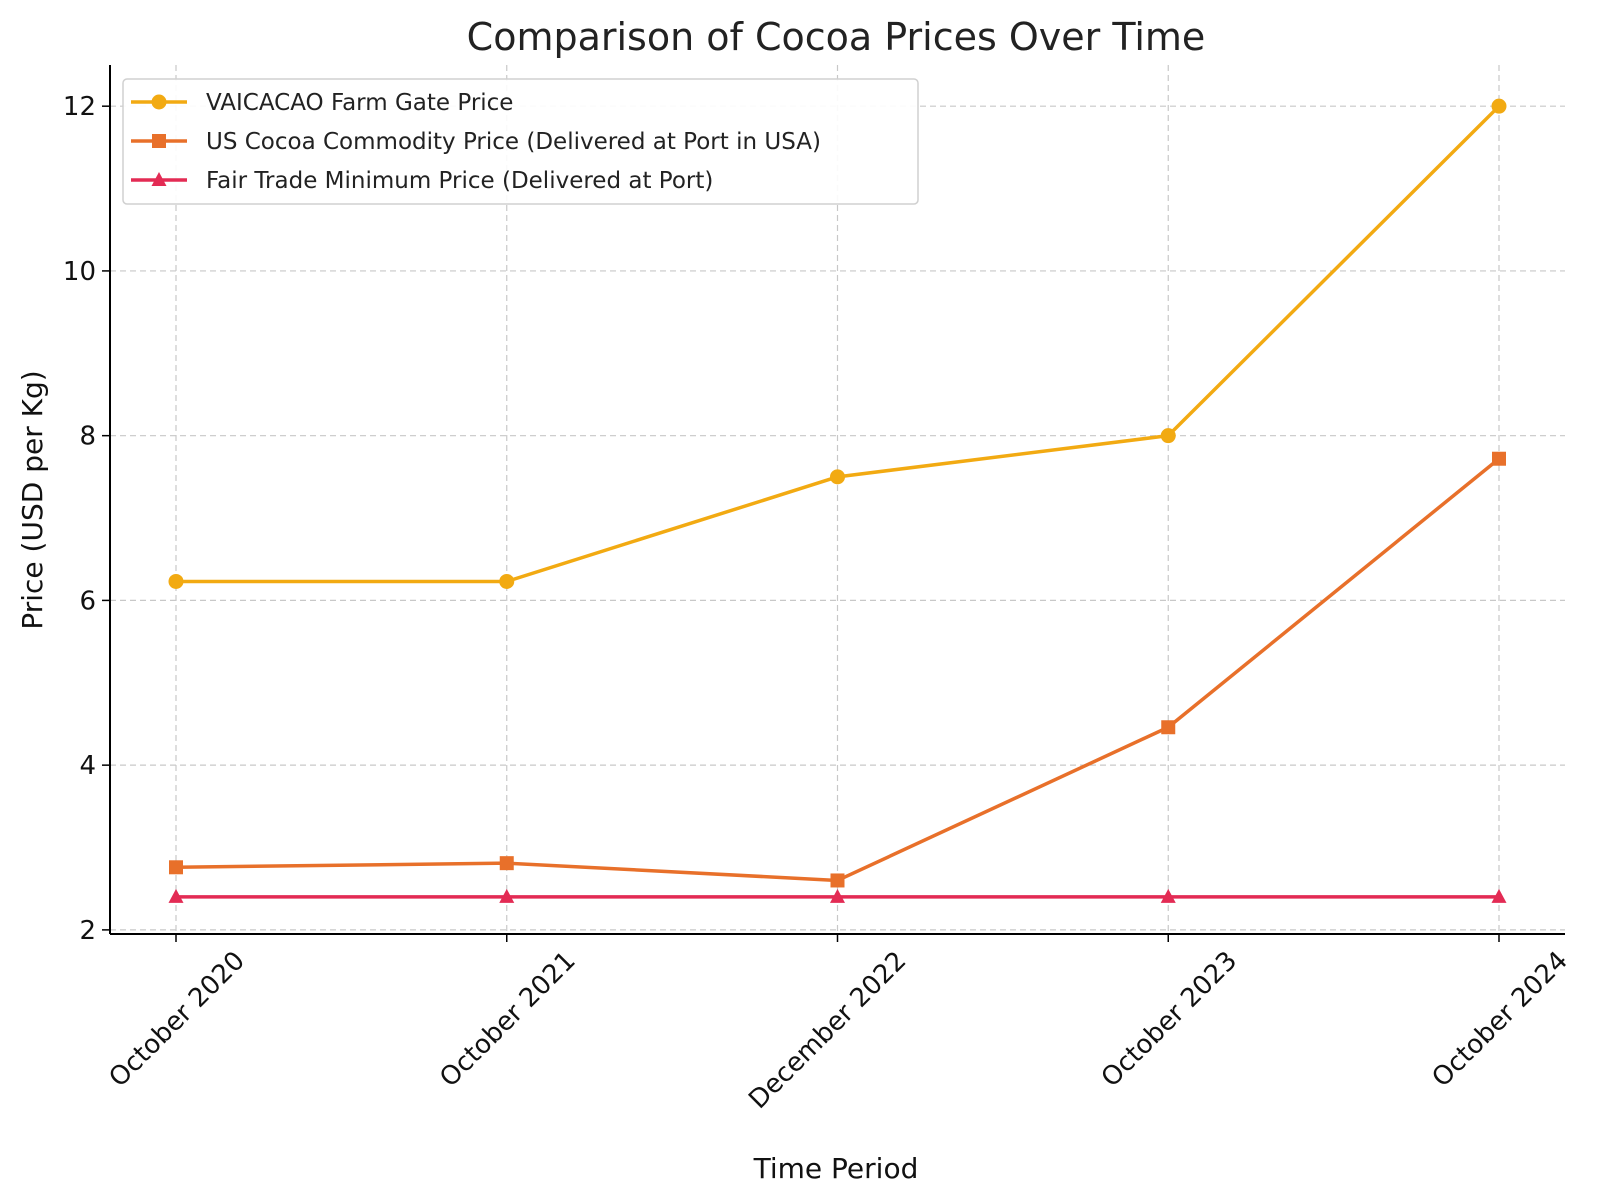  I want to click on series, so click(837, 895).